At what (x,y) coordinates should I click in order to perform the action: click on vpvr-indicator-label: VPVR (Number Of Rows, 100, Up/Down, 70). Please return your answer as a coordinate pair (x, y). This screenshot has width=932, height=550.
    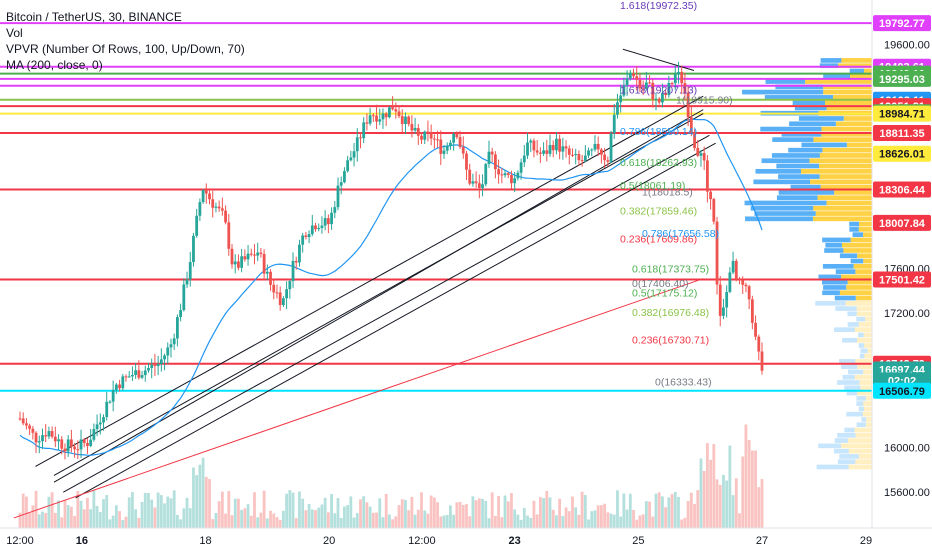
    Looking at the image, I should click on (125, 49).